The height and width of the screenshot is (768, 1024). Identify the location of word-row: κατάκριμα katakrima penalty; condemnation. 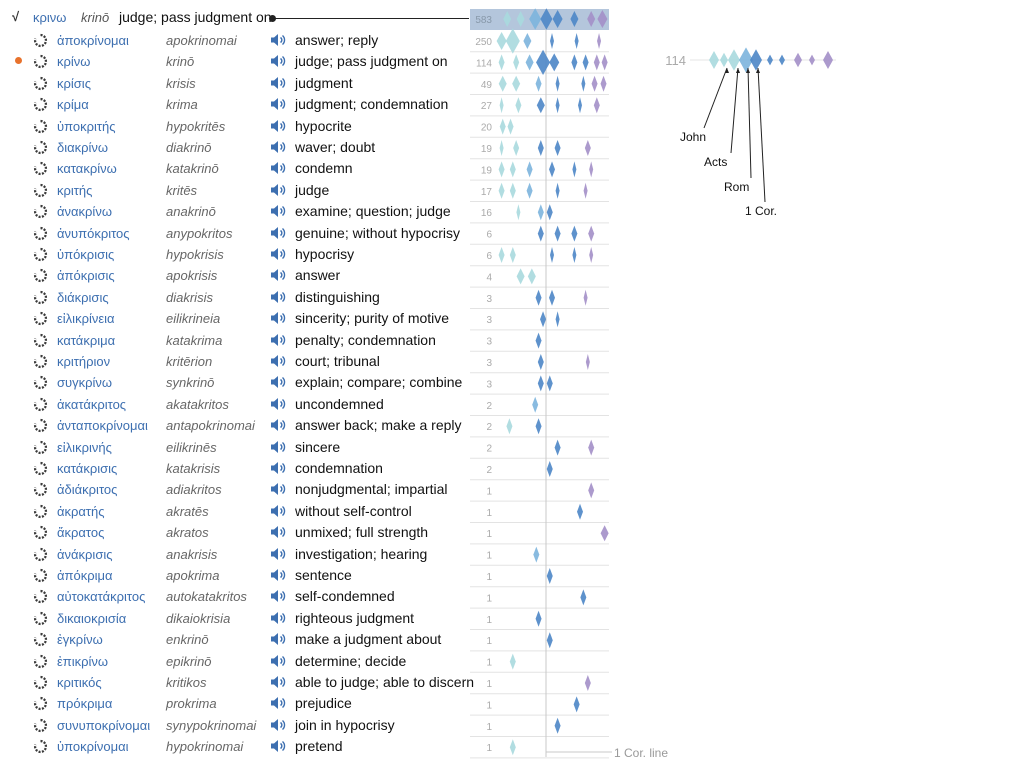
(235, 340).